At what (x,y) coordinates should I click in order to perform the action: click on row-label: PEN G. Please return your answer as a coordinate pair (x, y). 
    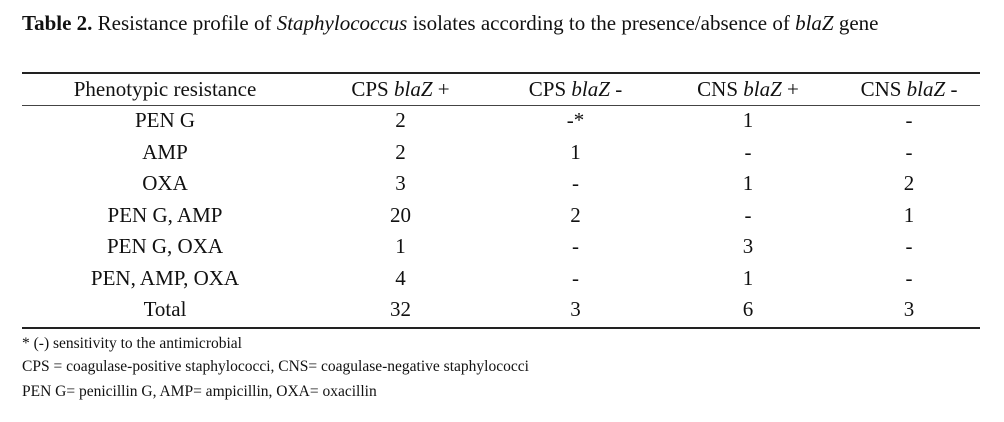
    Looking at the image, I should click on (165, 120).